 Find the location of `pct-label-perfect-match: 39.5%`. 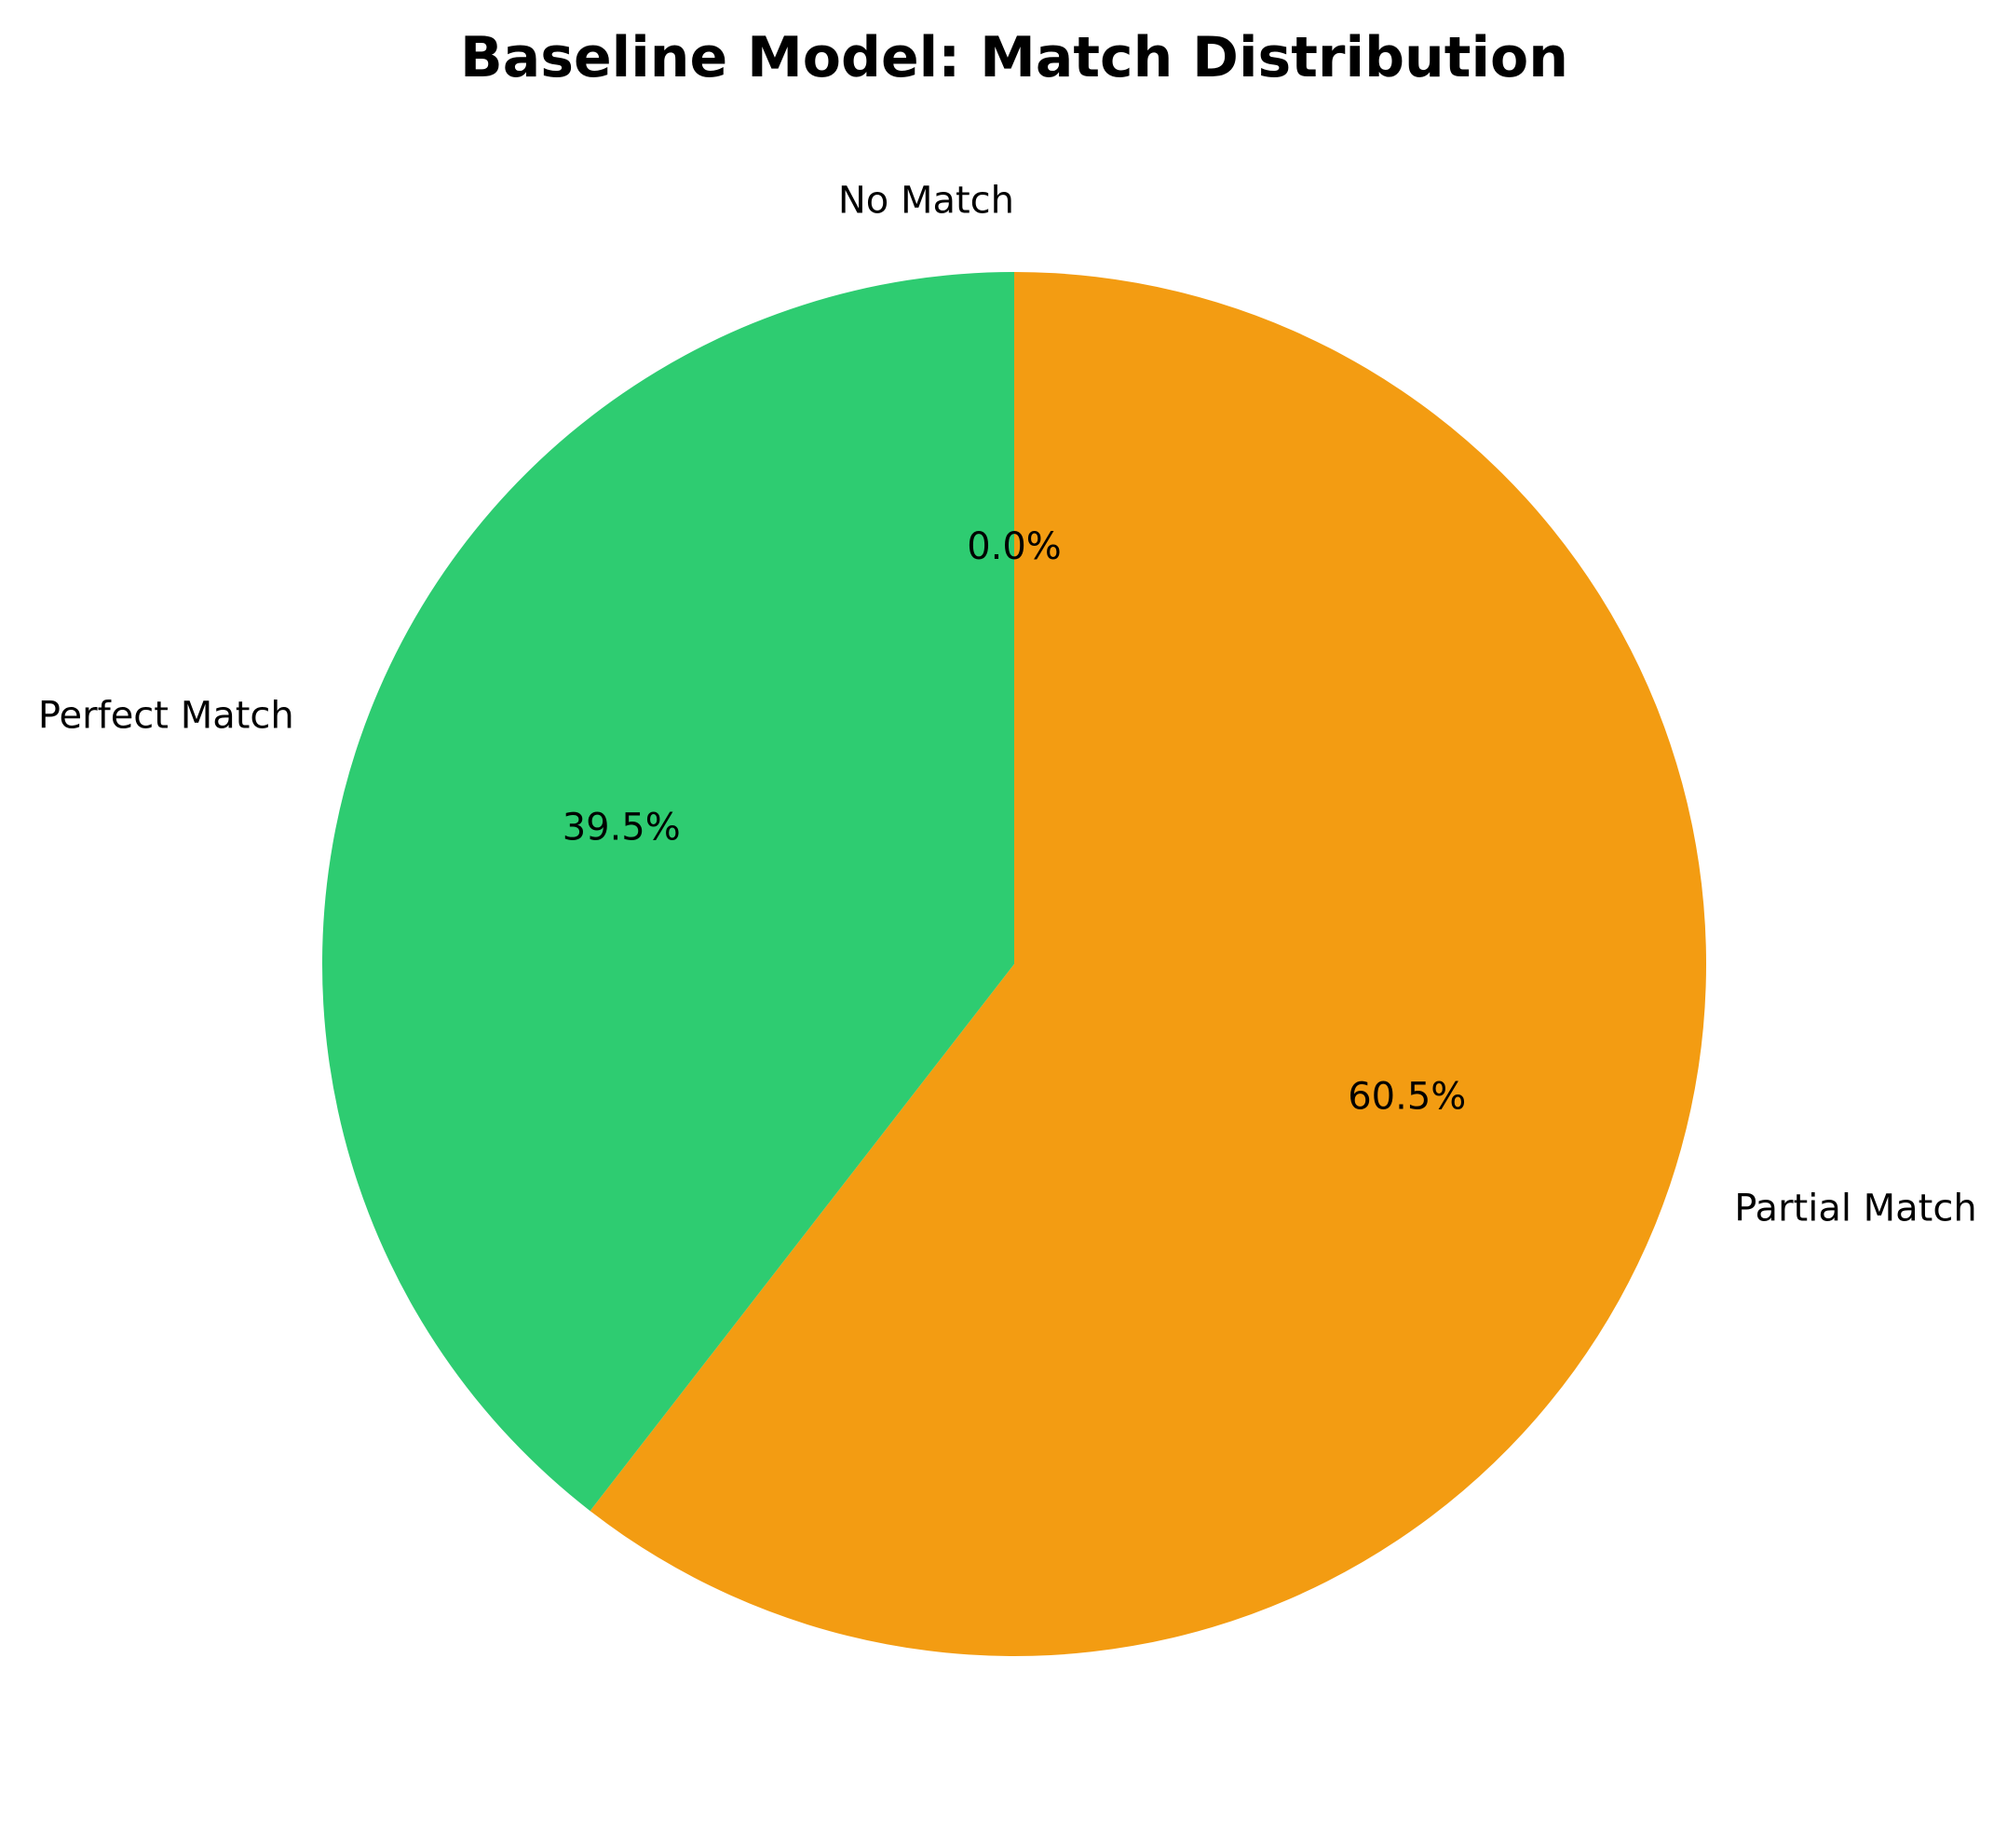

pct-label-perfect-match: 39.5% is located at coordinates (622, 828).